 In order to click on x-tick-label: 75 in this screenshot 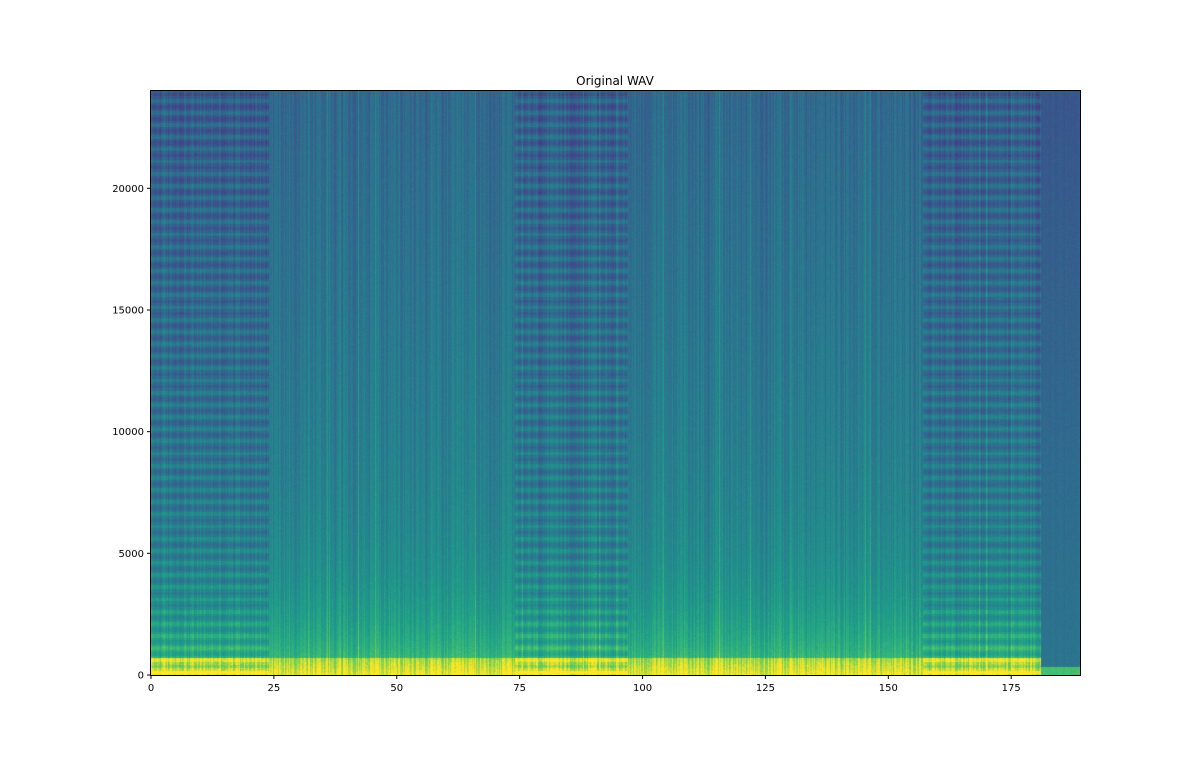, I will do `click(519, 688)`.